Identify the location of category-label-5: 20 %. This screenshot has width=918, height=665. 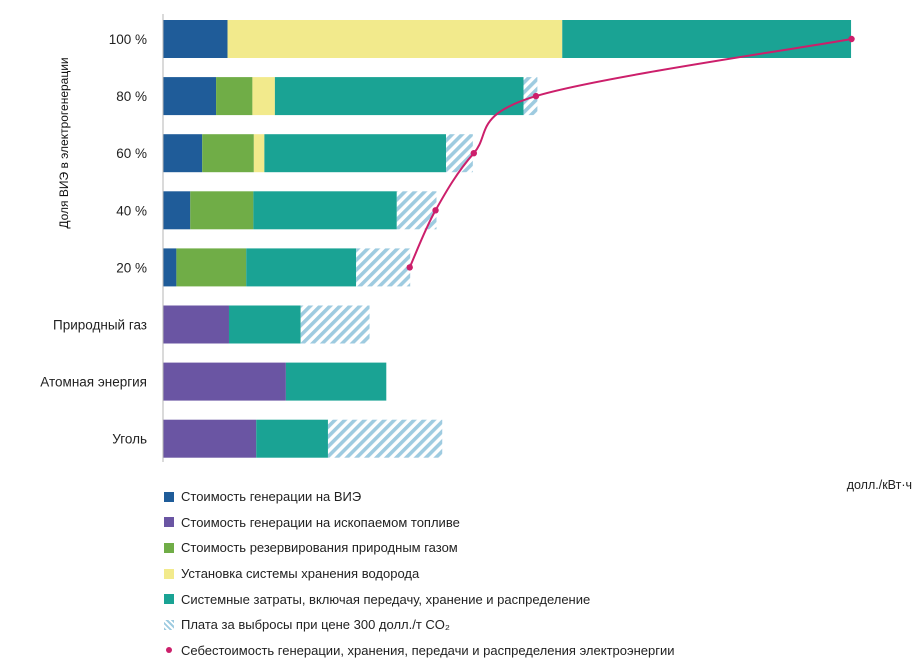
(131, 267).